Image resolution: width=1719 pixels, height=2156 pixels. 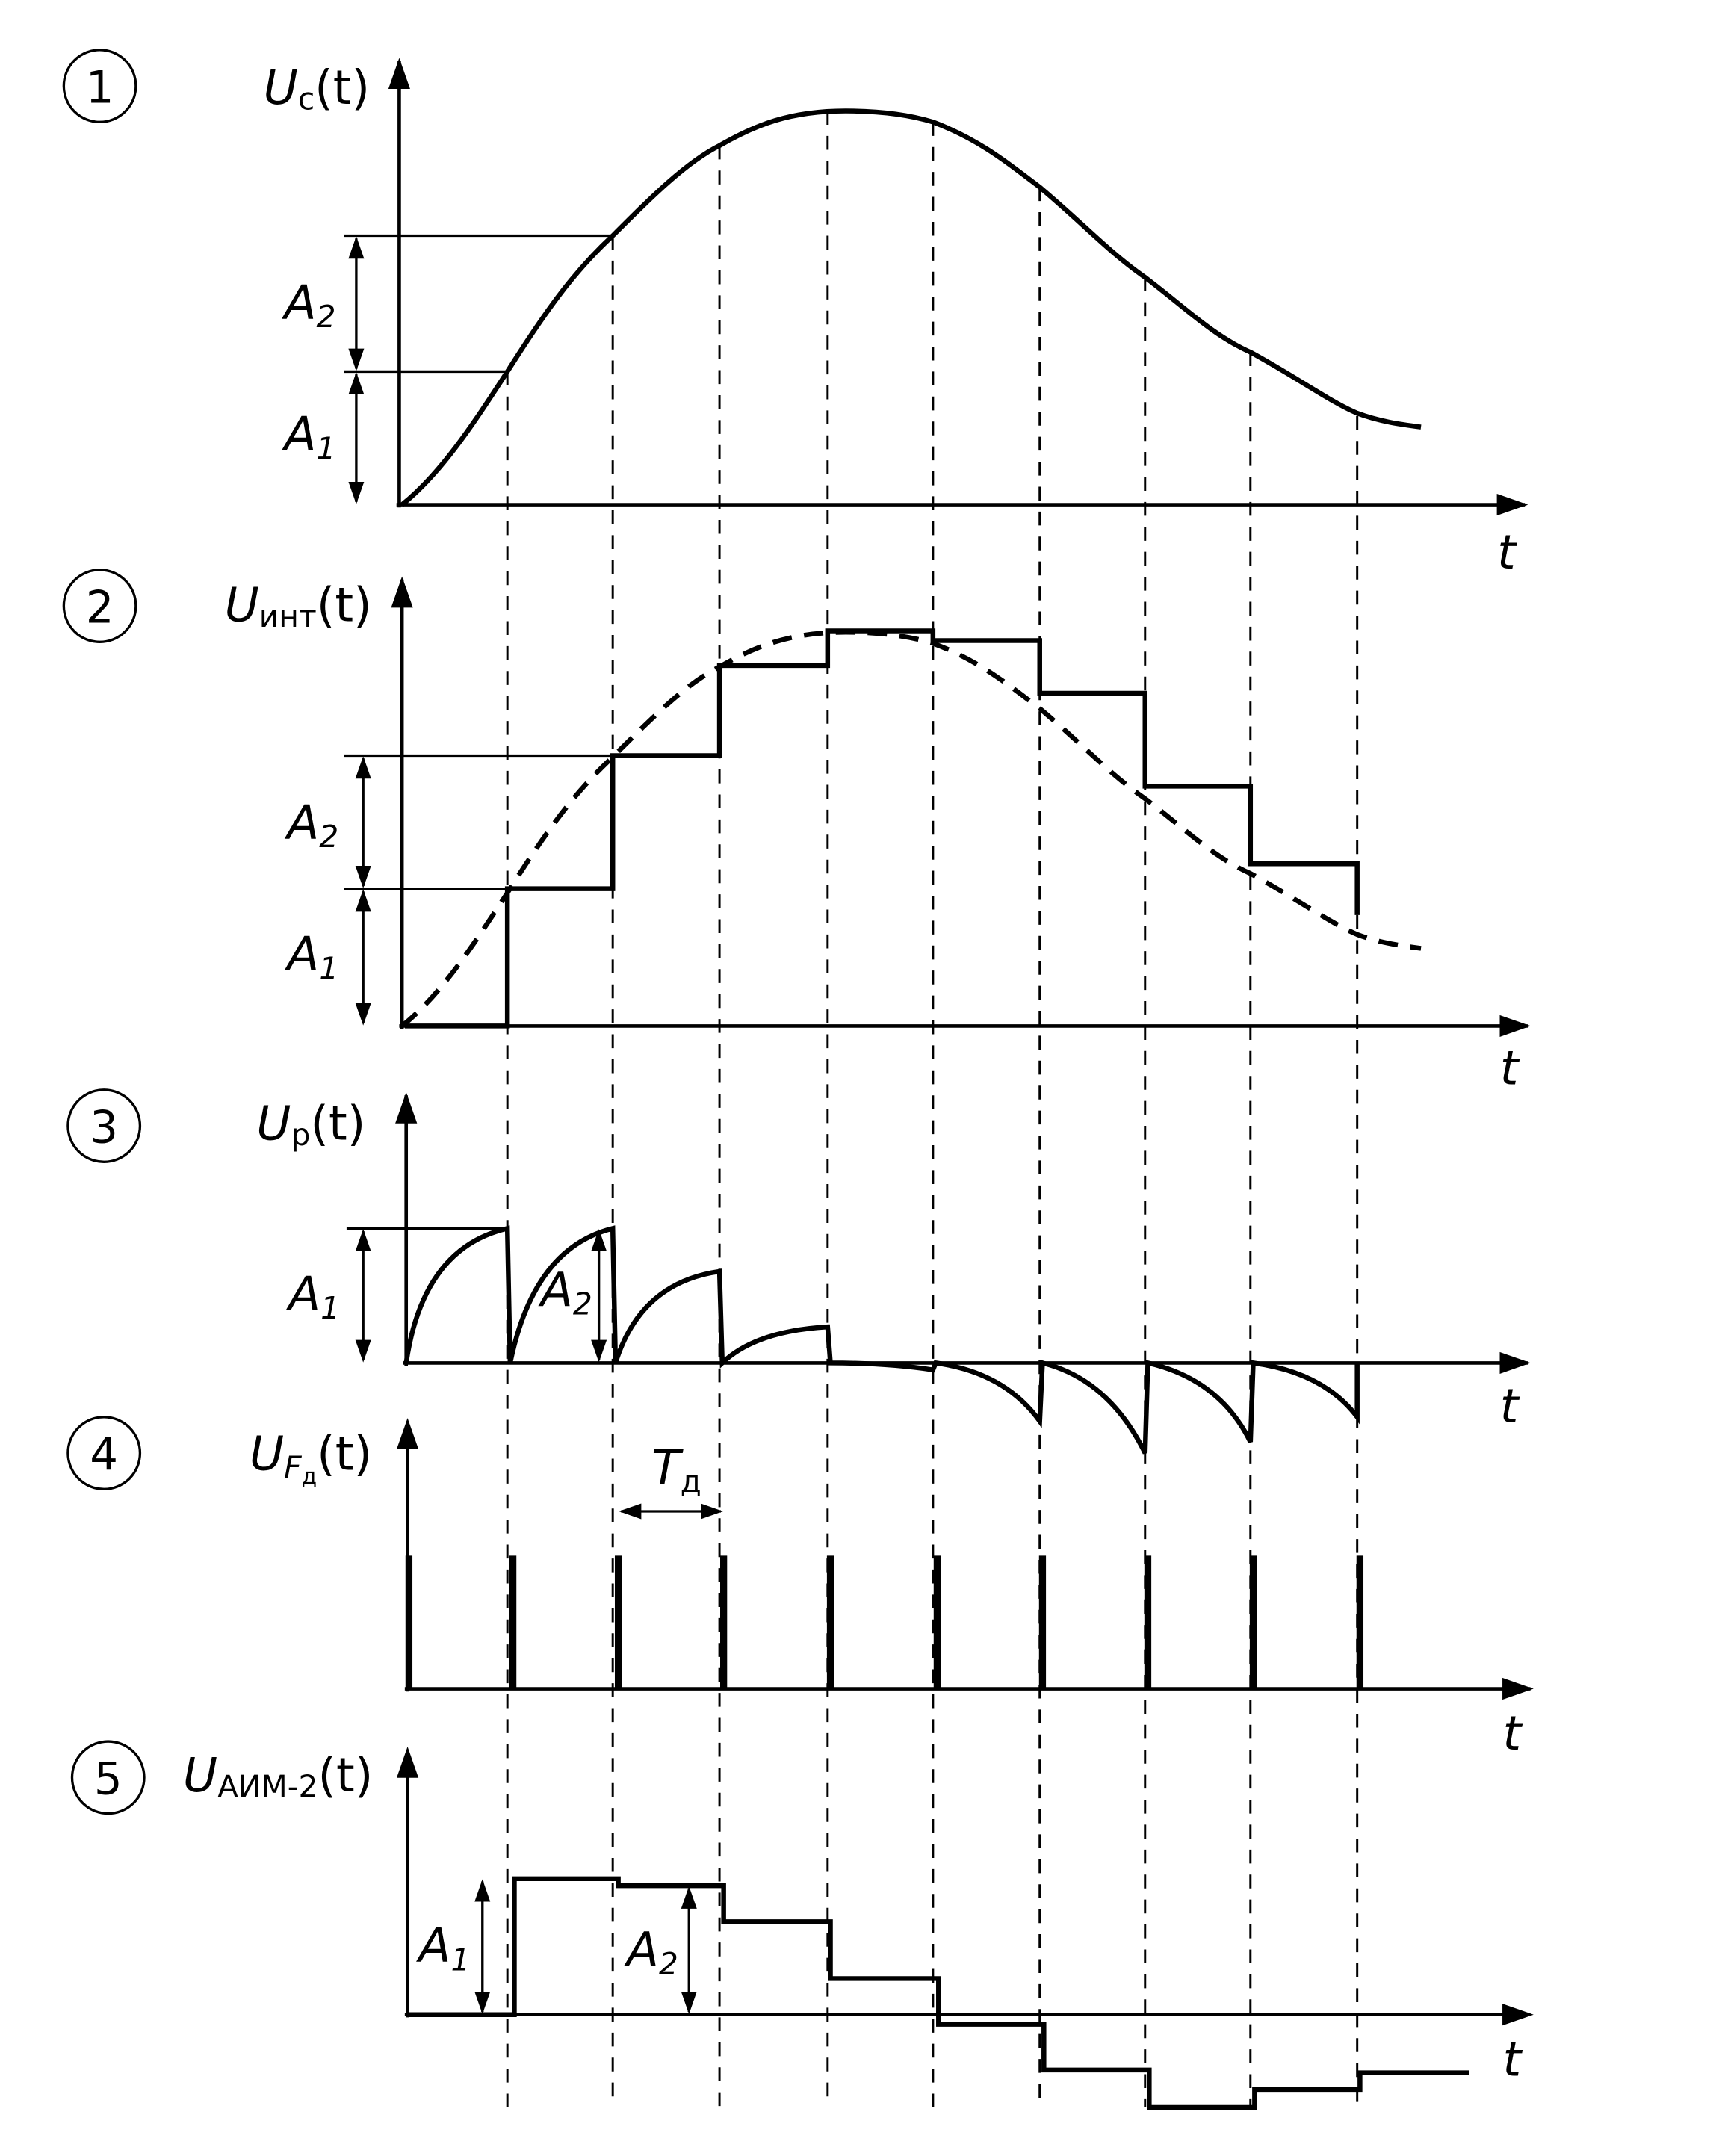 What do you see at coordinates (288, 616) in the screenshot?
I see `label-part: инт` at bounding box center [288, 616].